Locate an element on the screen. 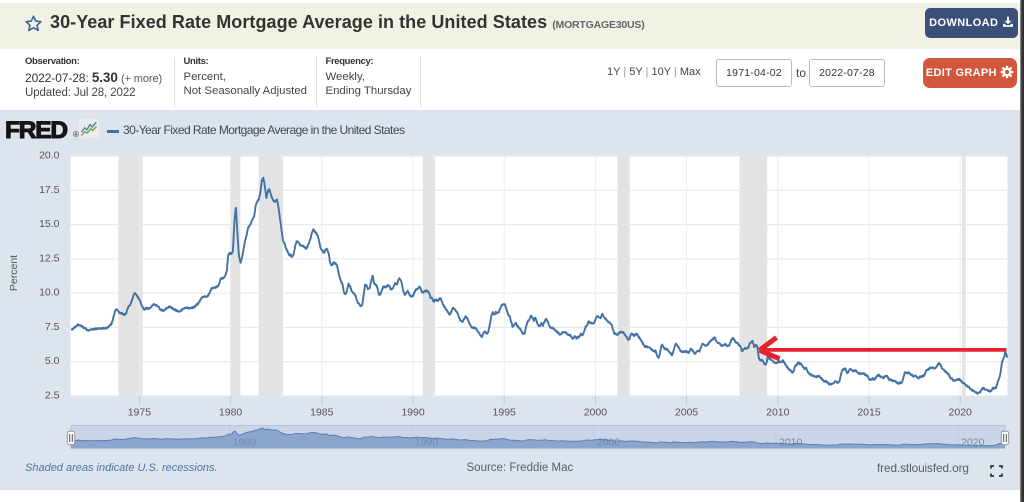  svg-text: 2015 is located at coordinates (869, 413).